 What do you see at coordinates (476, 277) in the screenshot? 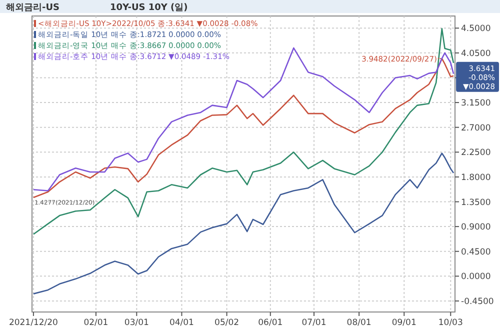
I see `y-tick-label: 0.0000` at bounding box center [476, 277].